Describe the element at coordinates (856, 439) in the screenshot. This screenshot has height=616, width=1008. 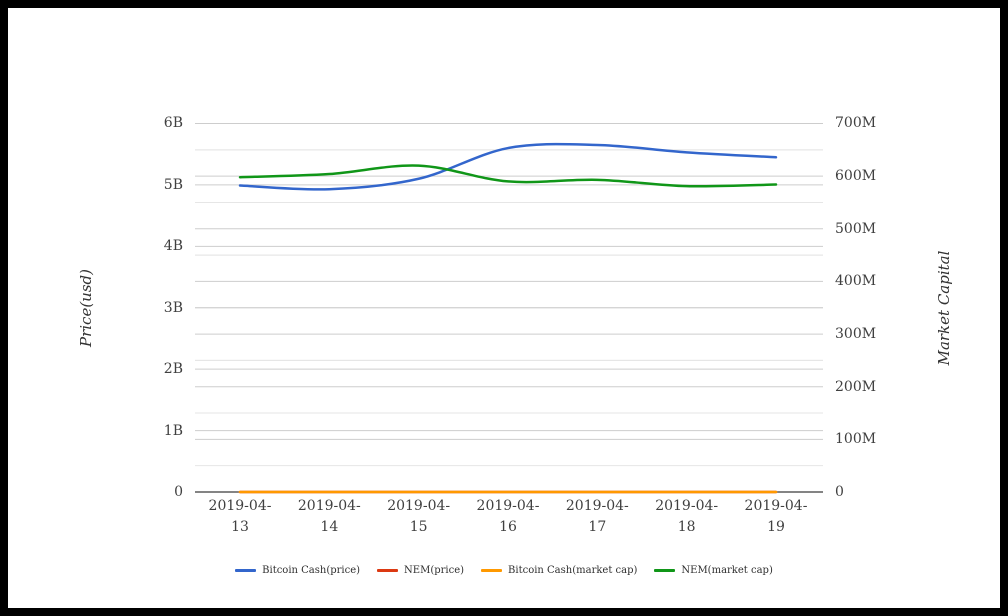
I see `right-axis-tick: 100M` at that location.